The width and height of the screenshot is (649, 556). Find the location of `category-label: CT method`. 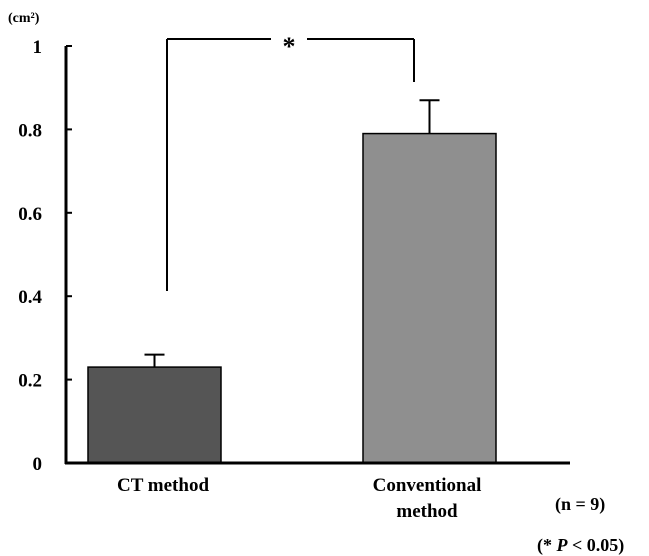

category-label: CT method is located at coordinates (163, 485).